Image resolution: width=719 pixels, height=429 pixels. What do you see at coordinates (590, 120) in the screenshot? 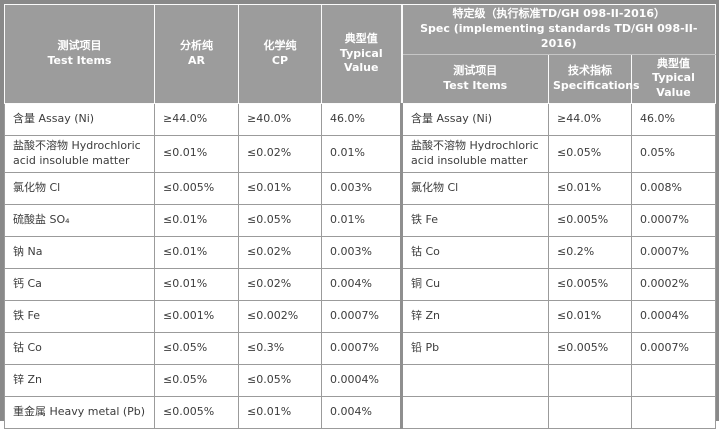
I see `spec-specification-cell: ≥44.0%` at bounding box center [590, 120].